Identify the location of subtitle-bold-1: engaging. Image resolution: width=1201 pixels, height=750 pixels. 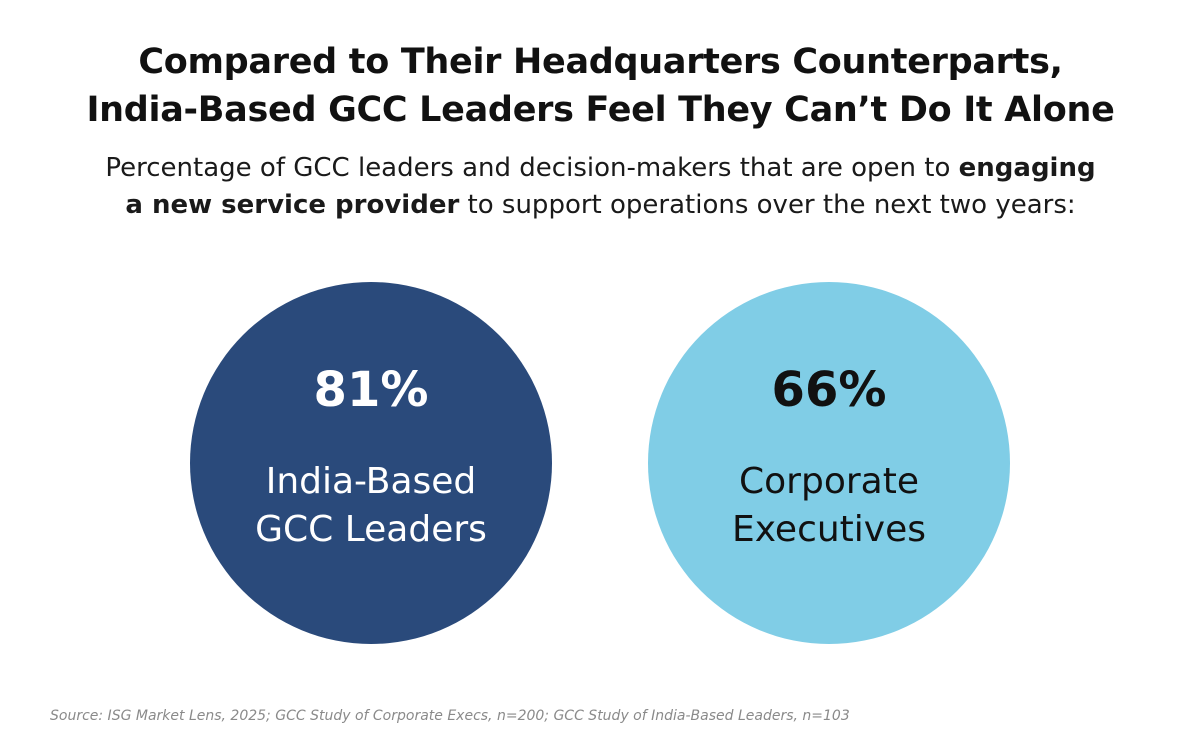
(1027, 168).